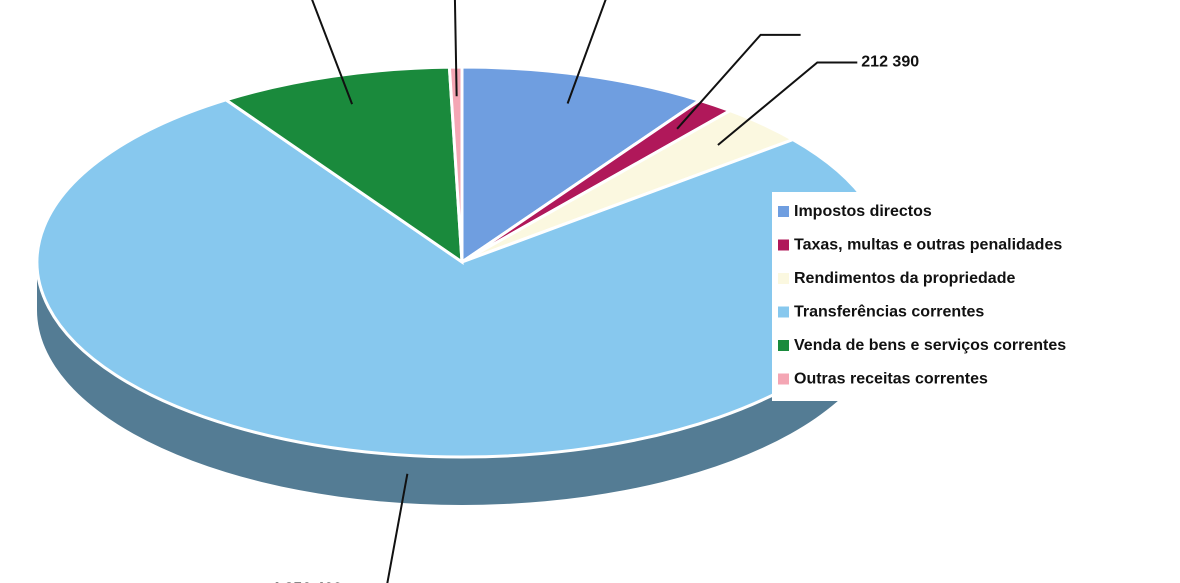 Image resolution: width=1180 pixels, height=583 pixels. I want to click on legend-label: Transferências correntes, so click(889, 312).